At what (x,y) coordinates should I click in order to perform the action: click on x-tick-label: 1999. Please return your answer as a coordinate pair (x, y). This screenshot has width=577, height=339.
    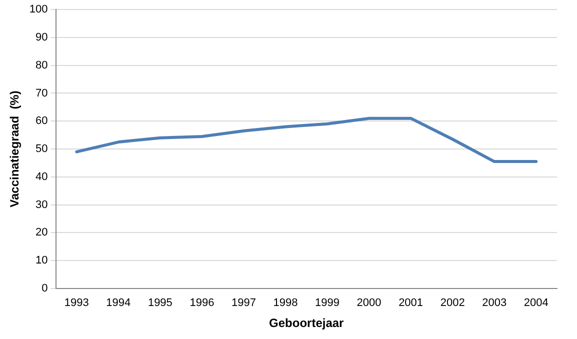
    Looking at the image, I should click on (327, 303).